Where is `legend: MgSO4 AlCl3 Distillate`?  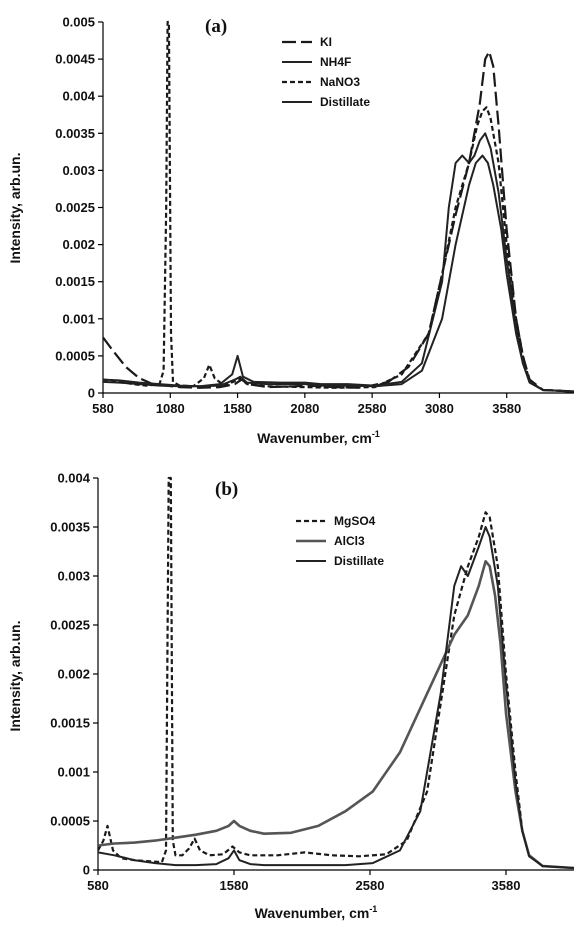 legend: MgSO4 AlCl3 Distillate is located at coordinates (340, 541).